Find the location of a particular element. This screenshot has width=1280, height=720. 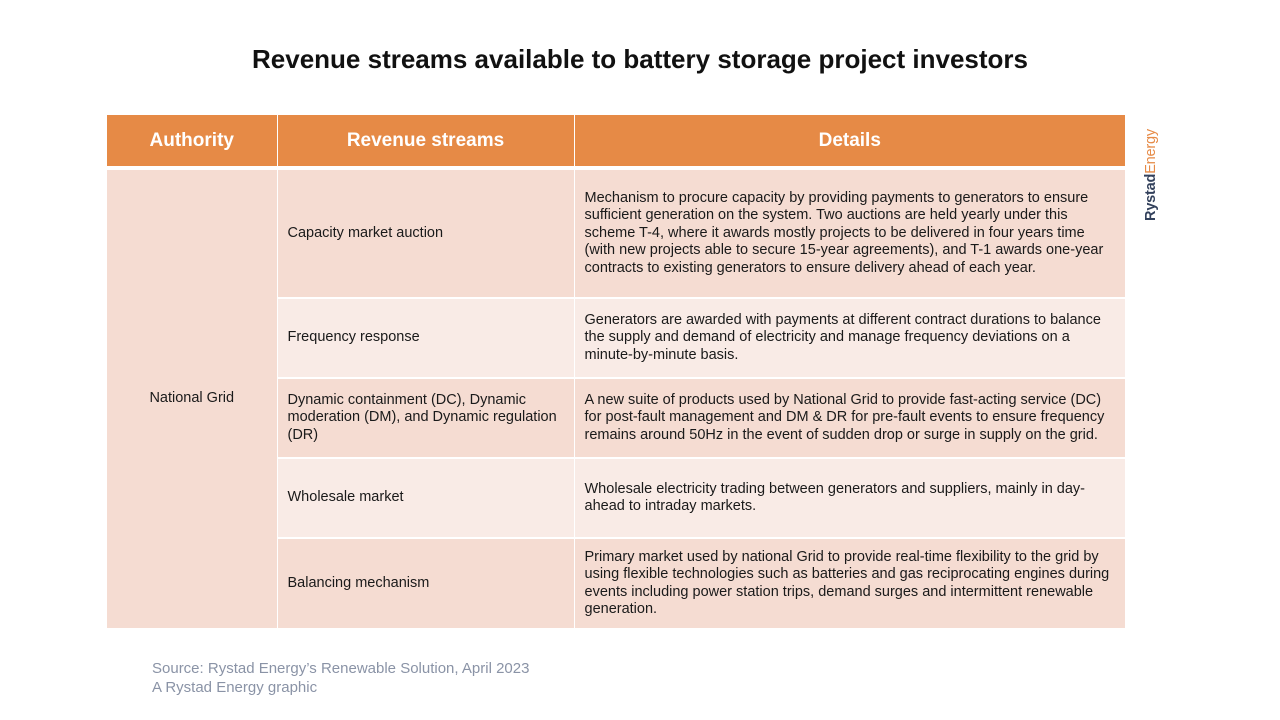

stream-cell: Balancing mechanism is located at coordinates (426, 584).